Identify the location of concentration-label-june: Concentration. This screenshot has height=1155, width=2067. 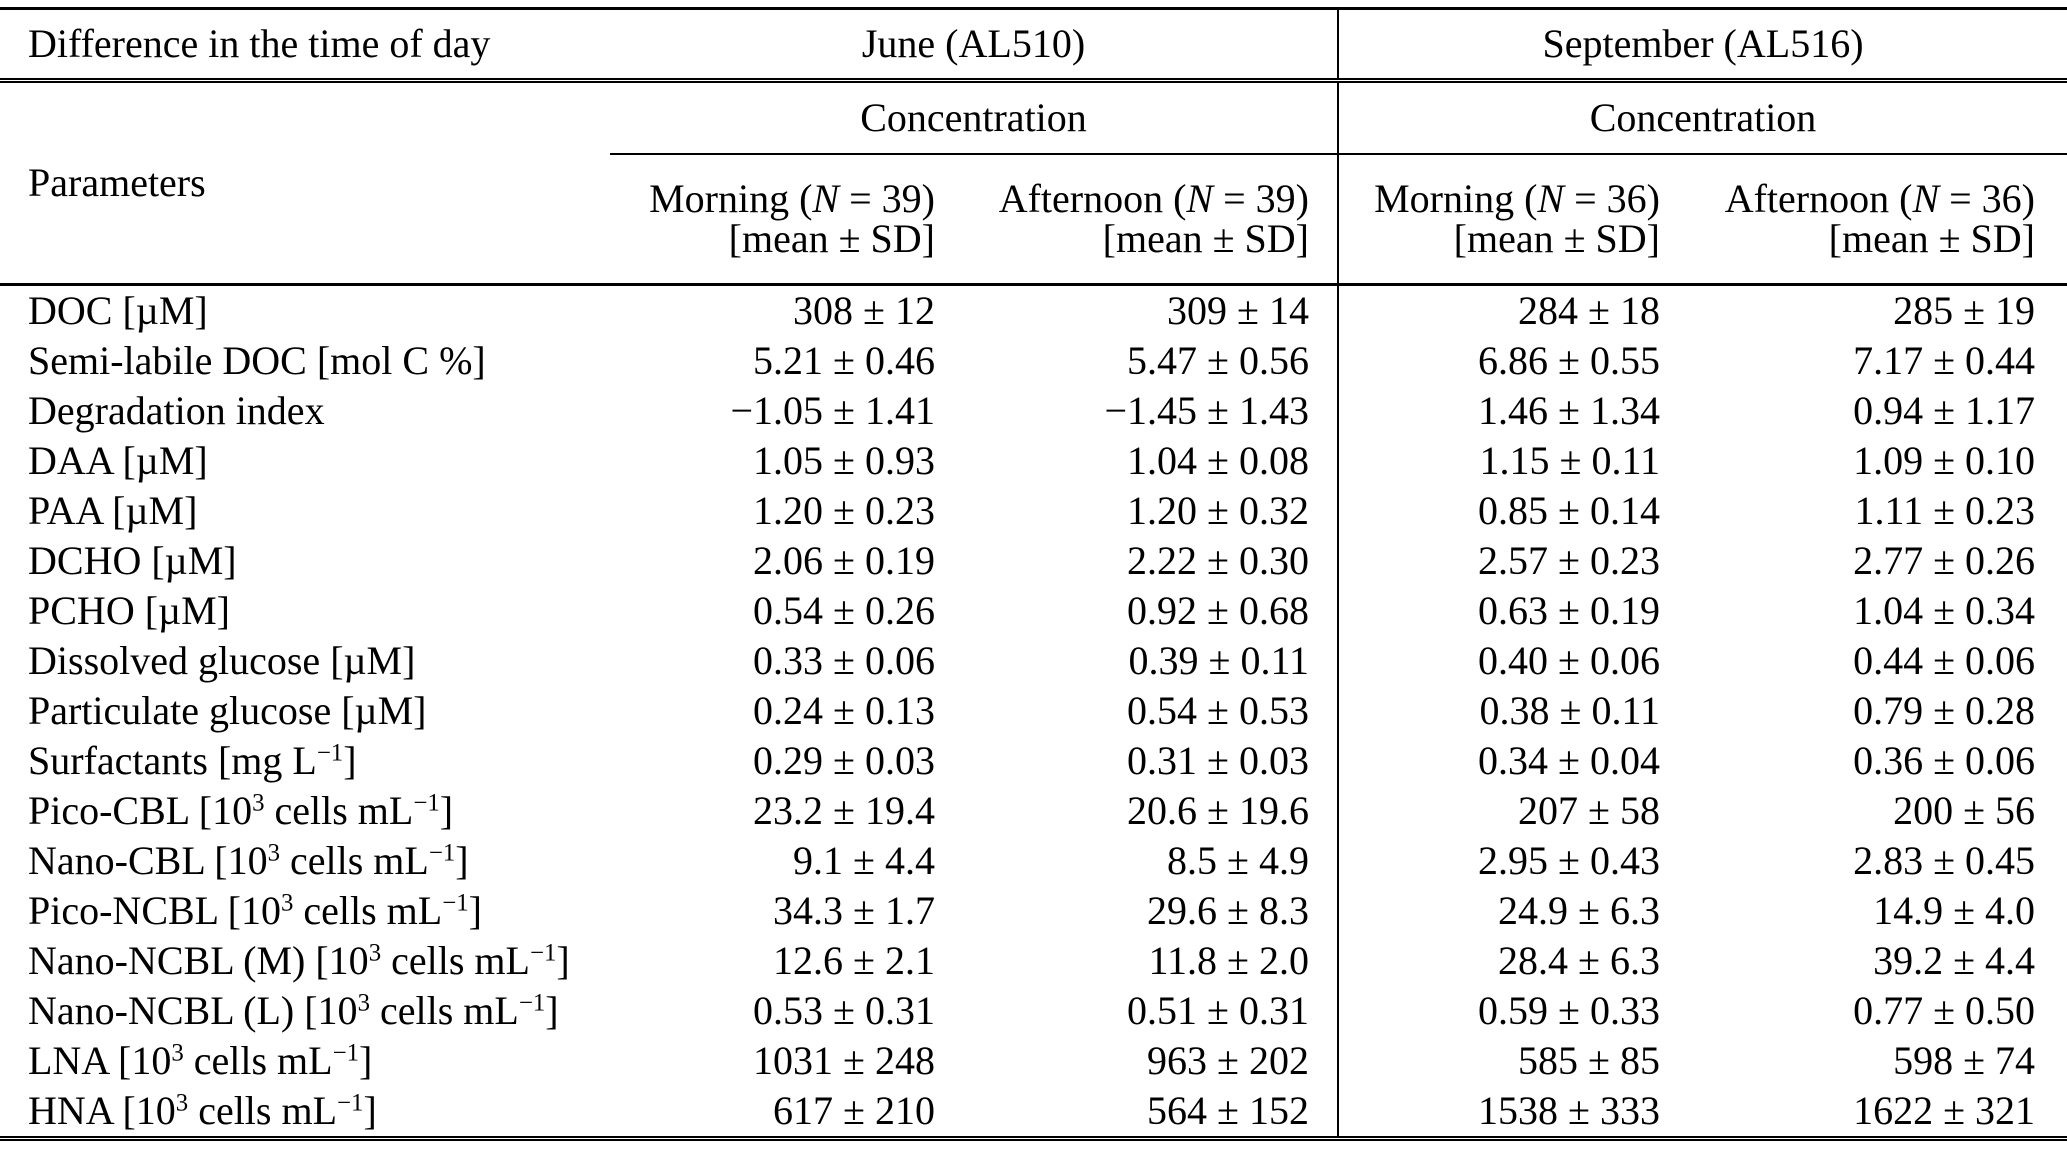
(974, 117).